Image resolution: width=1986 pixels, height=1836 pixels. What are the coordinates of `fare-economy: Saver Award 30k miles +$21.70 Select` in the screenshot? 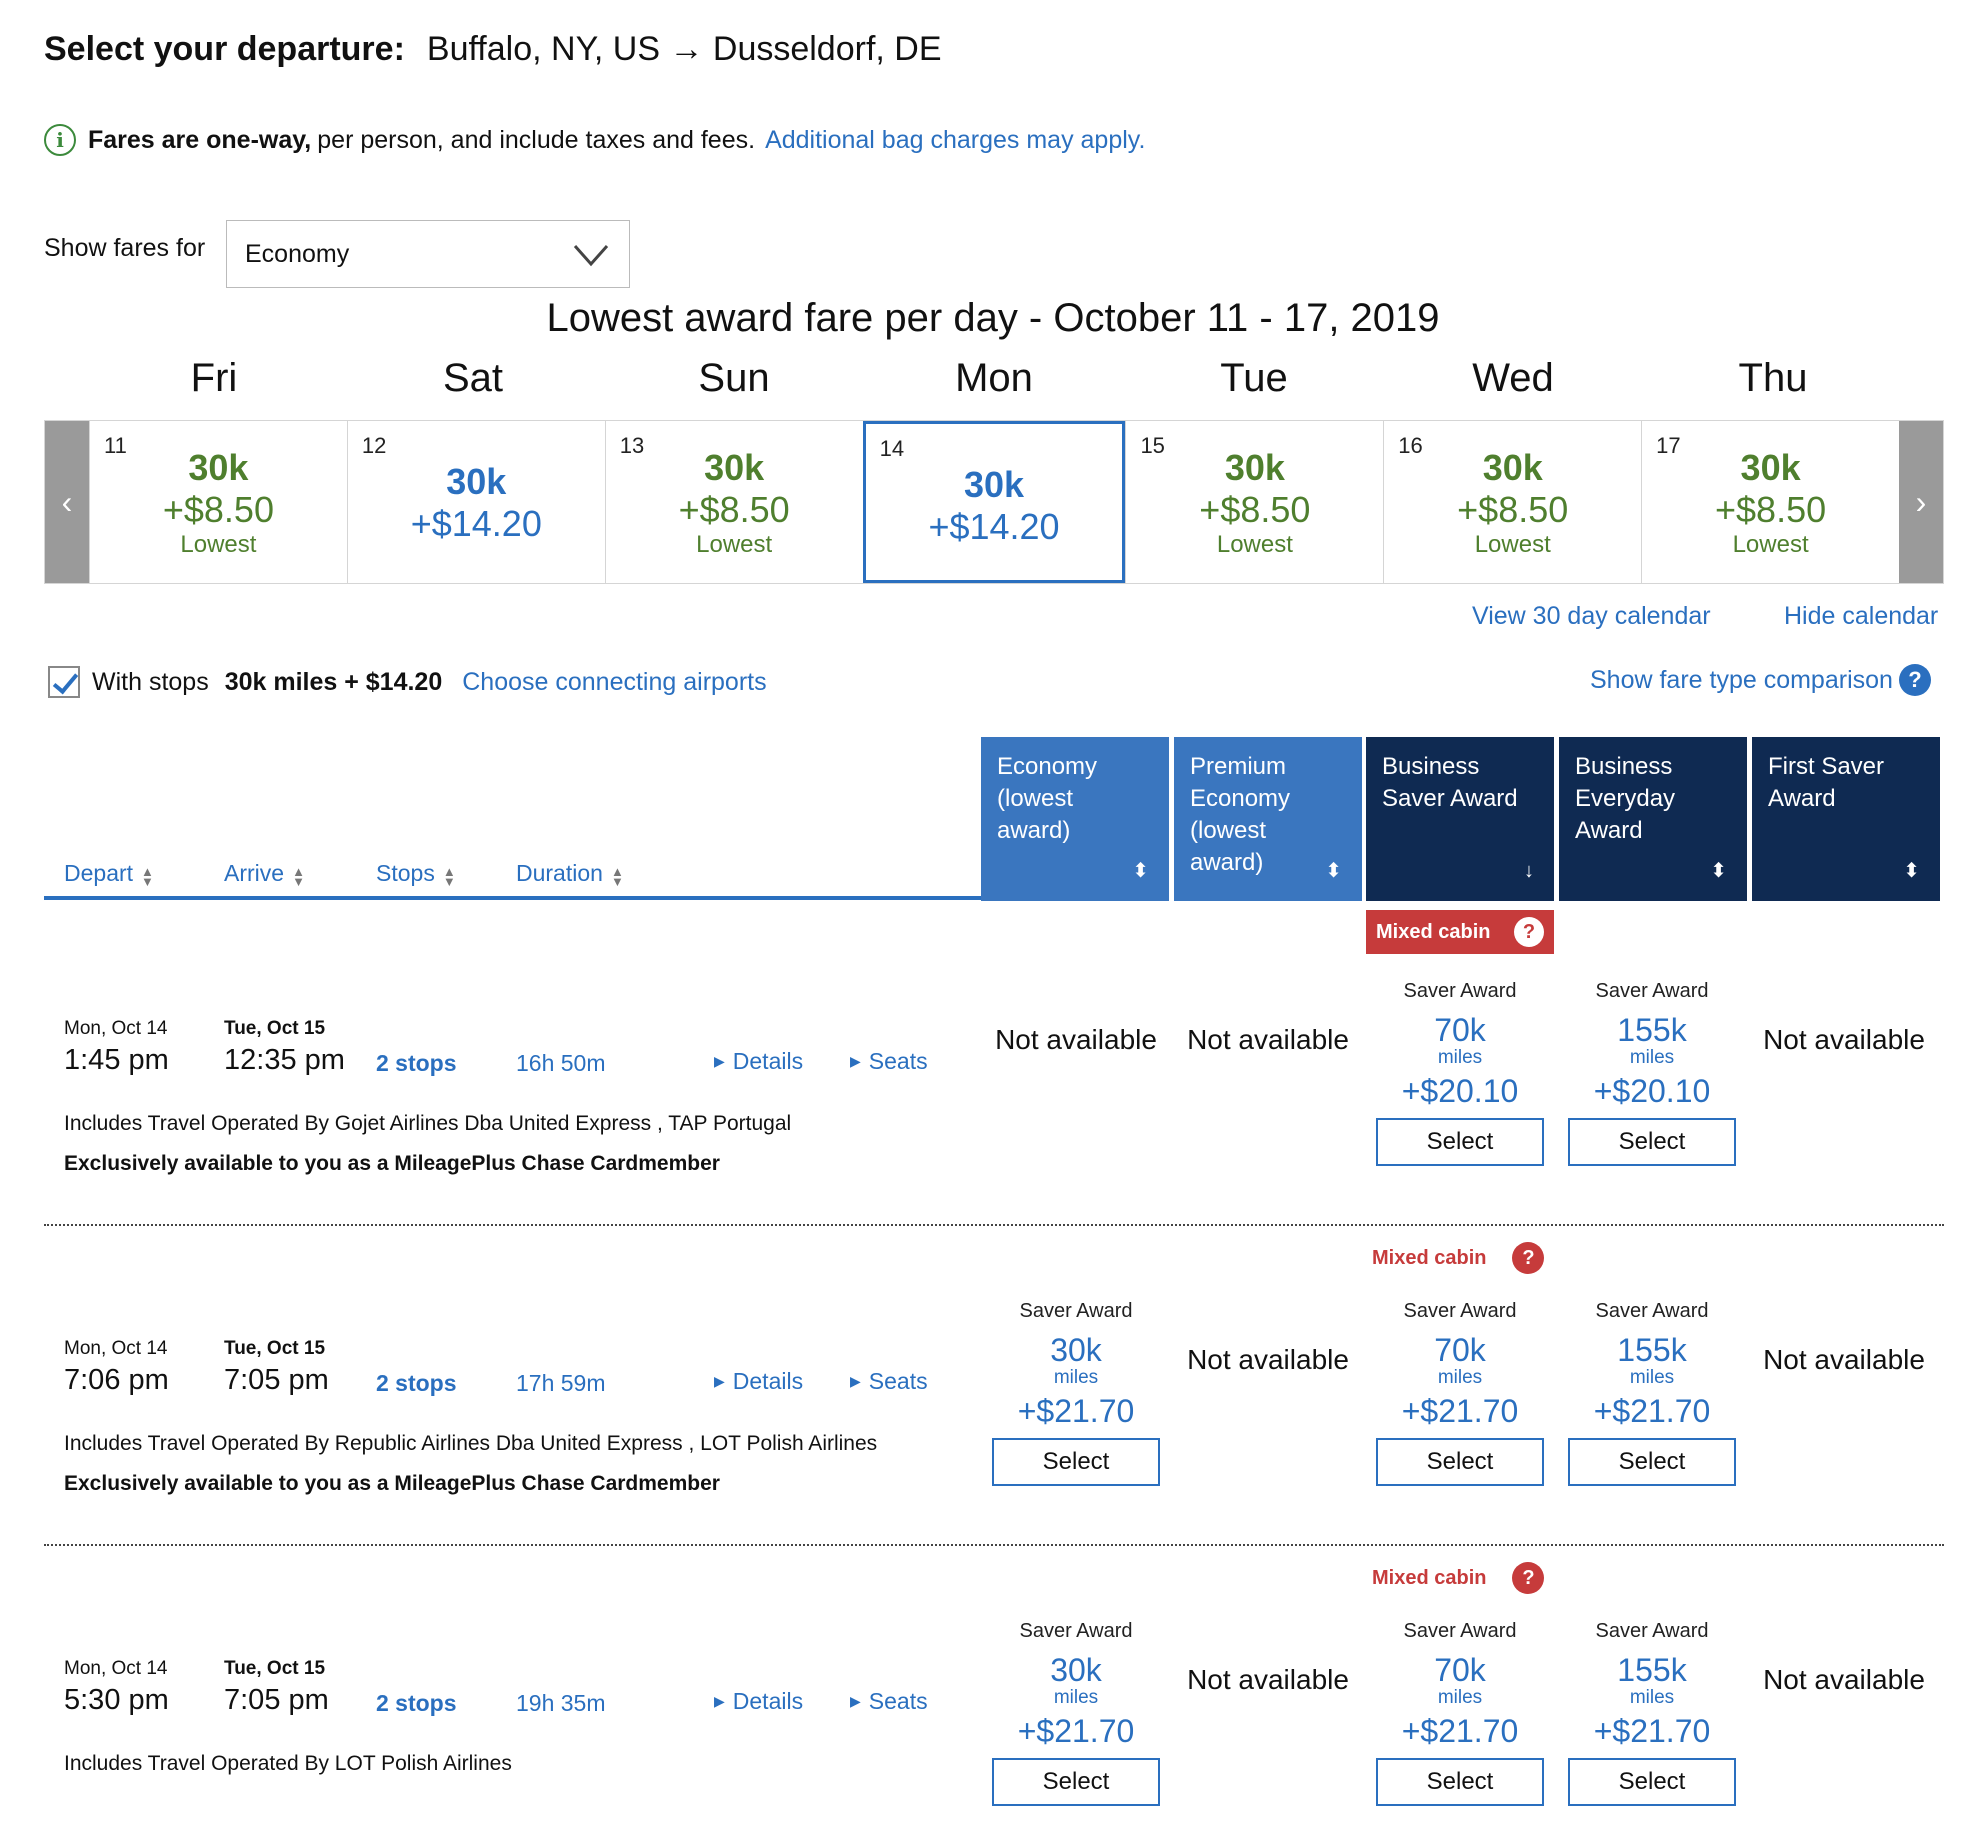 It's located at (1076, 1713).